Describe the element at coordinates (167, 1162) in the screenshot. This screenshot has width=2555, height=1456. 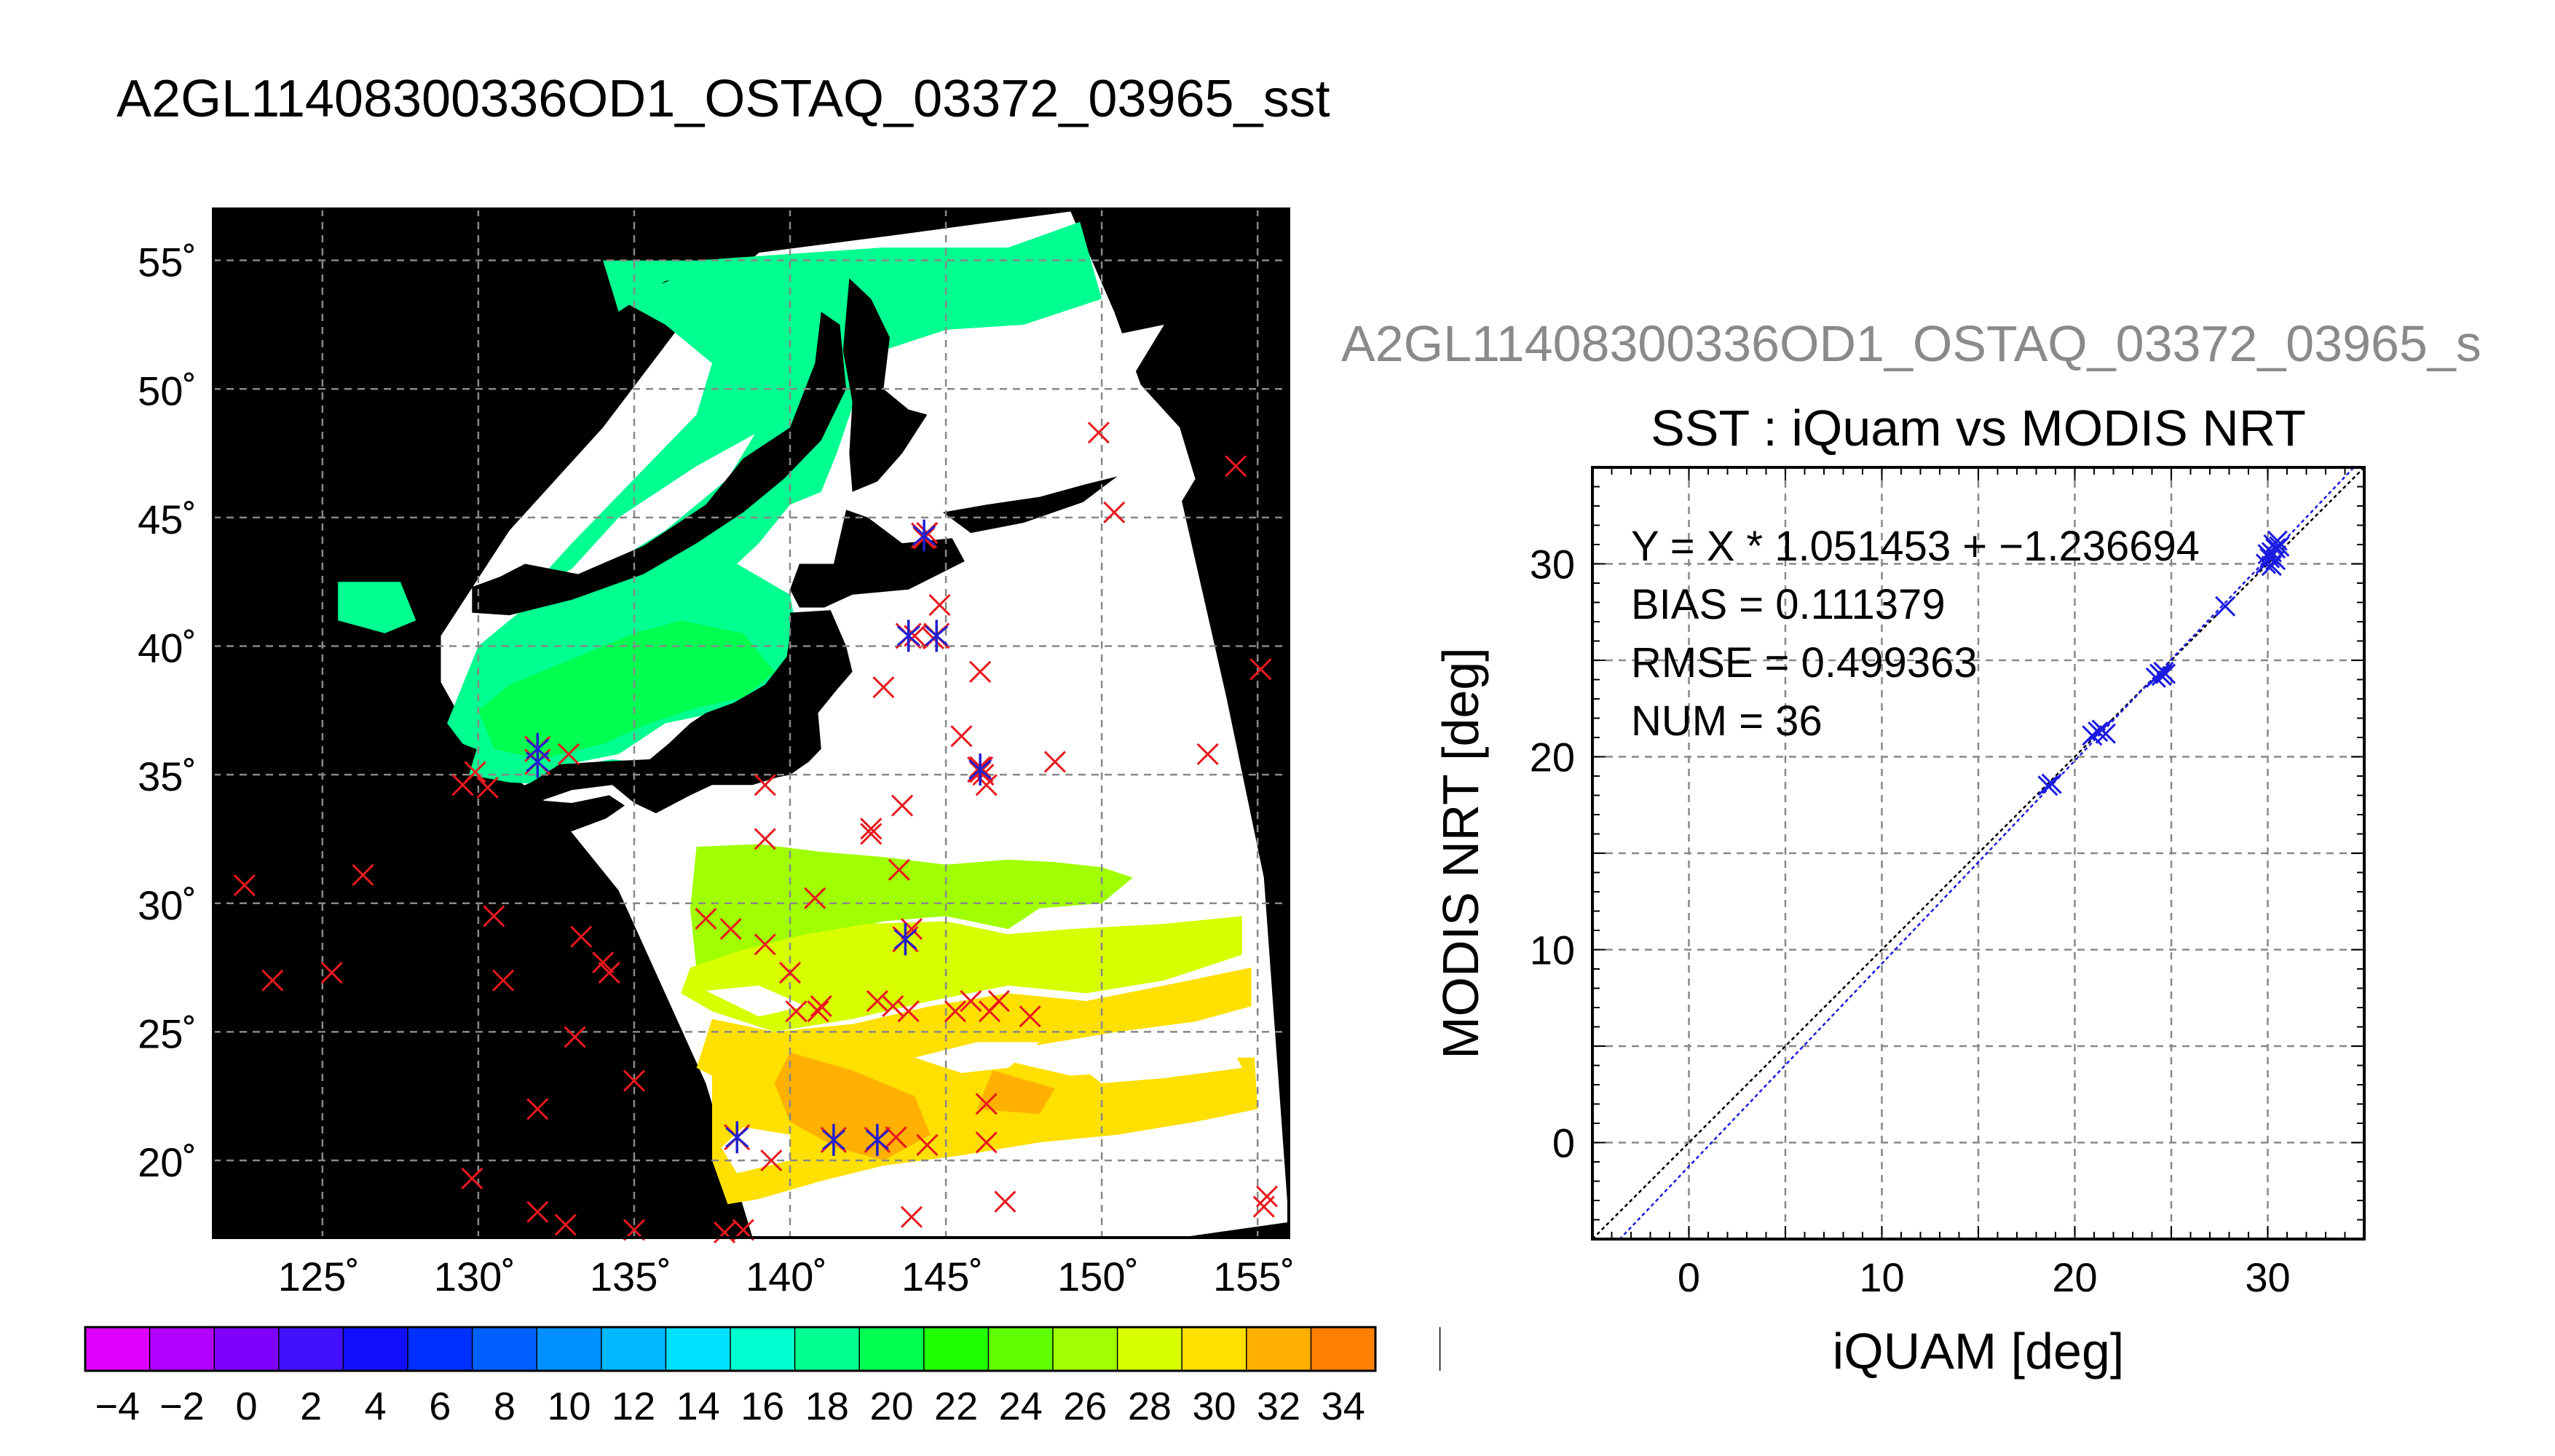
I see `lat-tick-label: 20˚` at that location.